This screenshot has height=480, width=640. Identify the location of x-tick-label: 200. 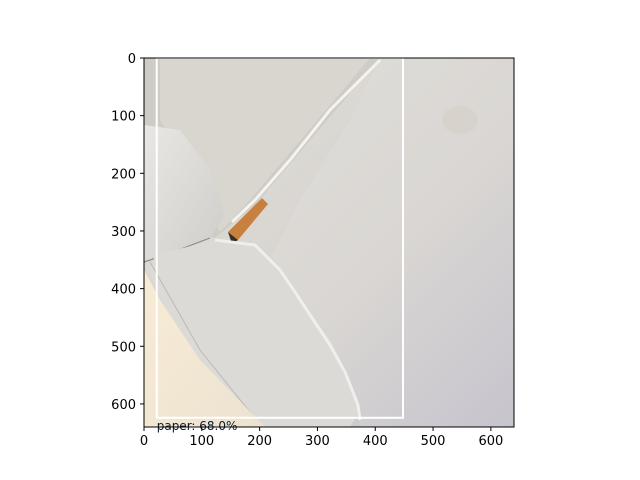
(259, 441).